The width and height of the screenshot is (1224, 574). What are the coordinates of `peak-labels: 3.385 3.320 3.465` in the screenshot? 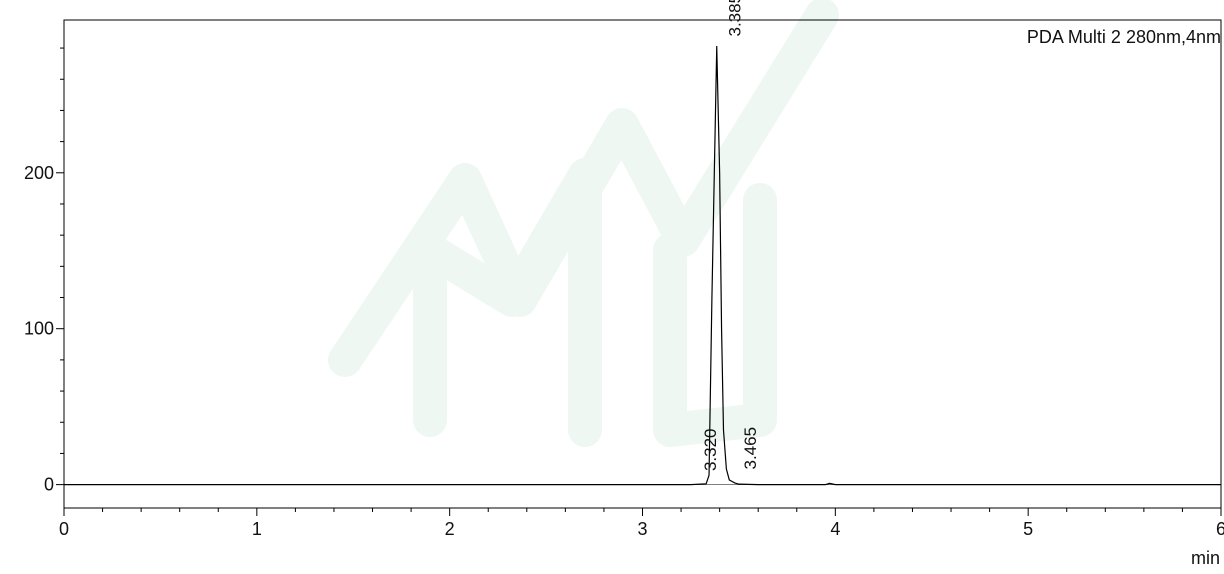 It's located at (730, 235).